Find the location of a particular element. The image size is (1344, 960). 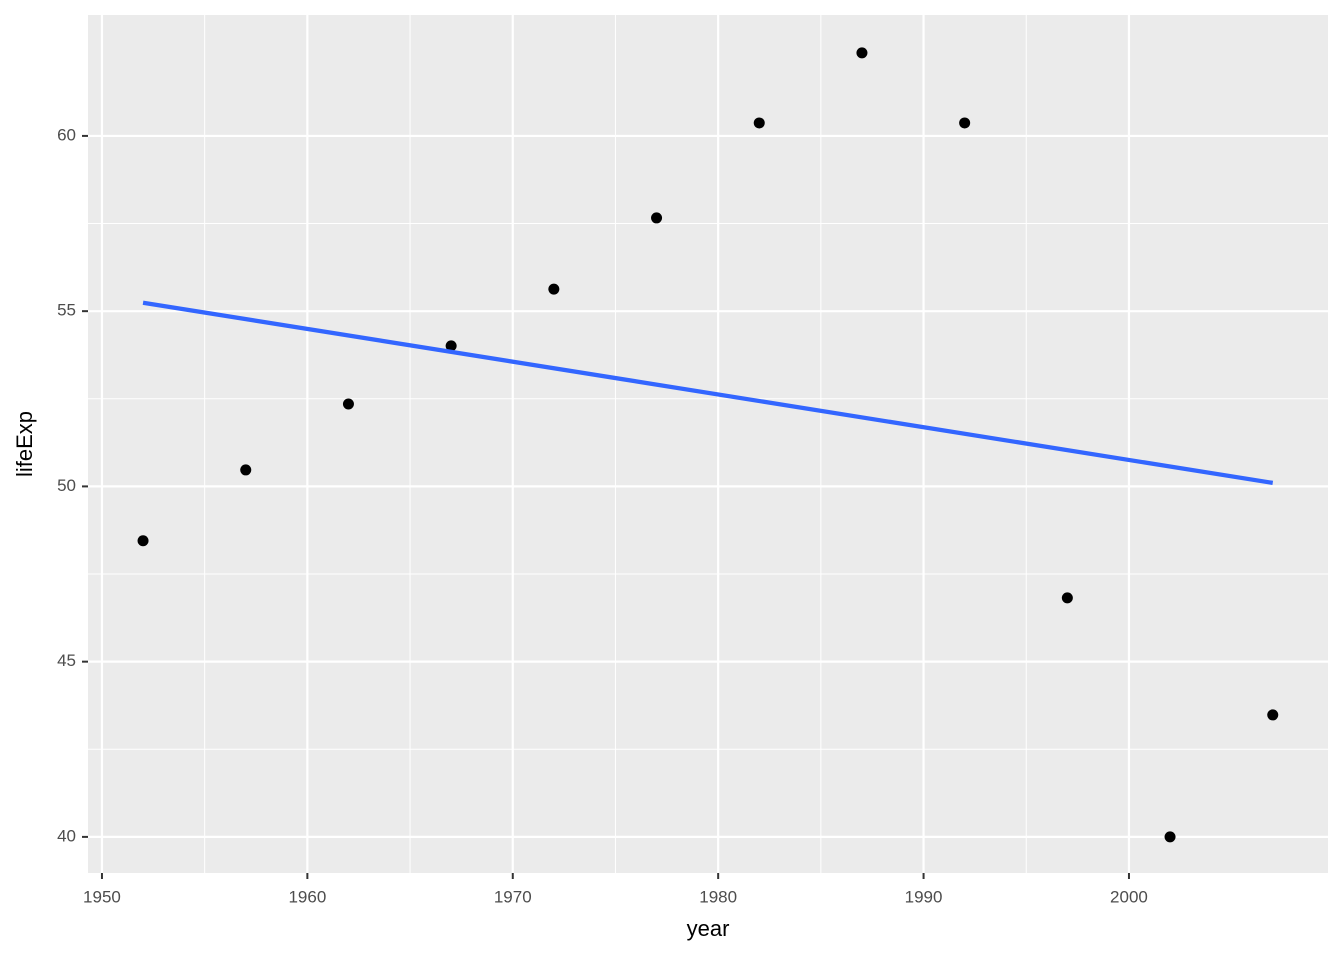

x-tick-label: 1970 is located at coordinates (513, 896).